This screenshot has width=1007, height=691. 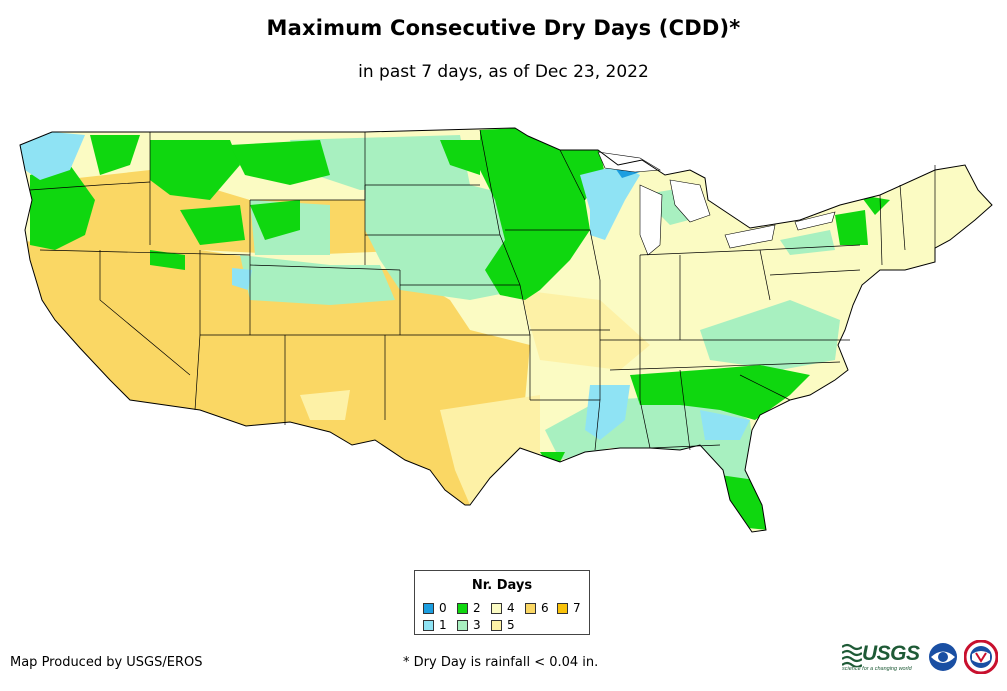 What do you see at coordinates (502, 585) in the screenshot?
I see `legend-title: Nr. Days` at bounding box center [502, 585].